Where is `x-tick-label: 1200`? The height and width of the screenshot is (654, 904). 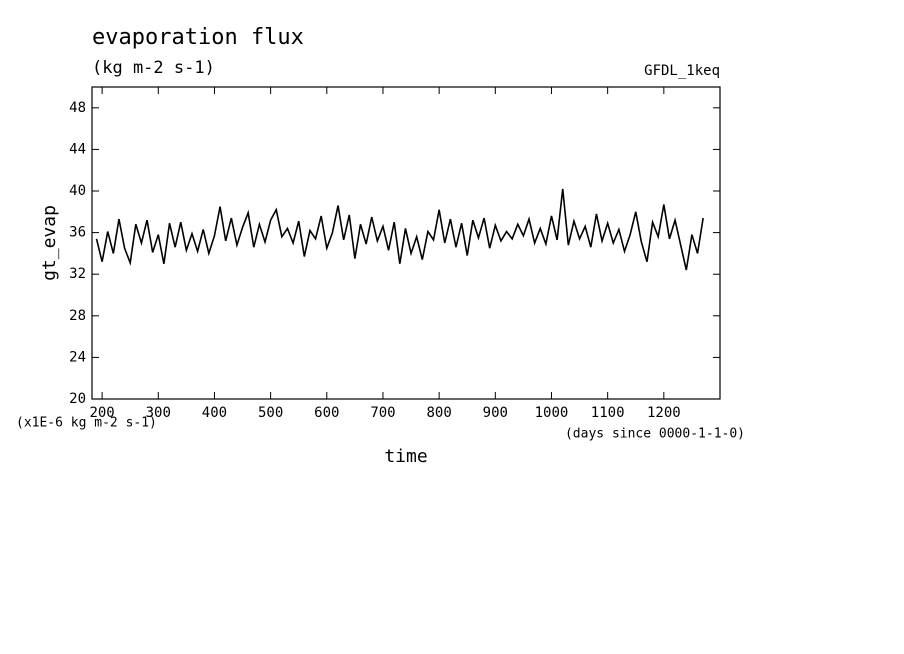 x-tick-label: 1200 is located at coordinates (664, 413).